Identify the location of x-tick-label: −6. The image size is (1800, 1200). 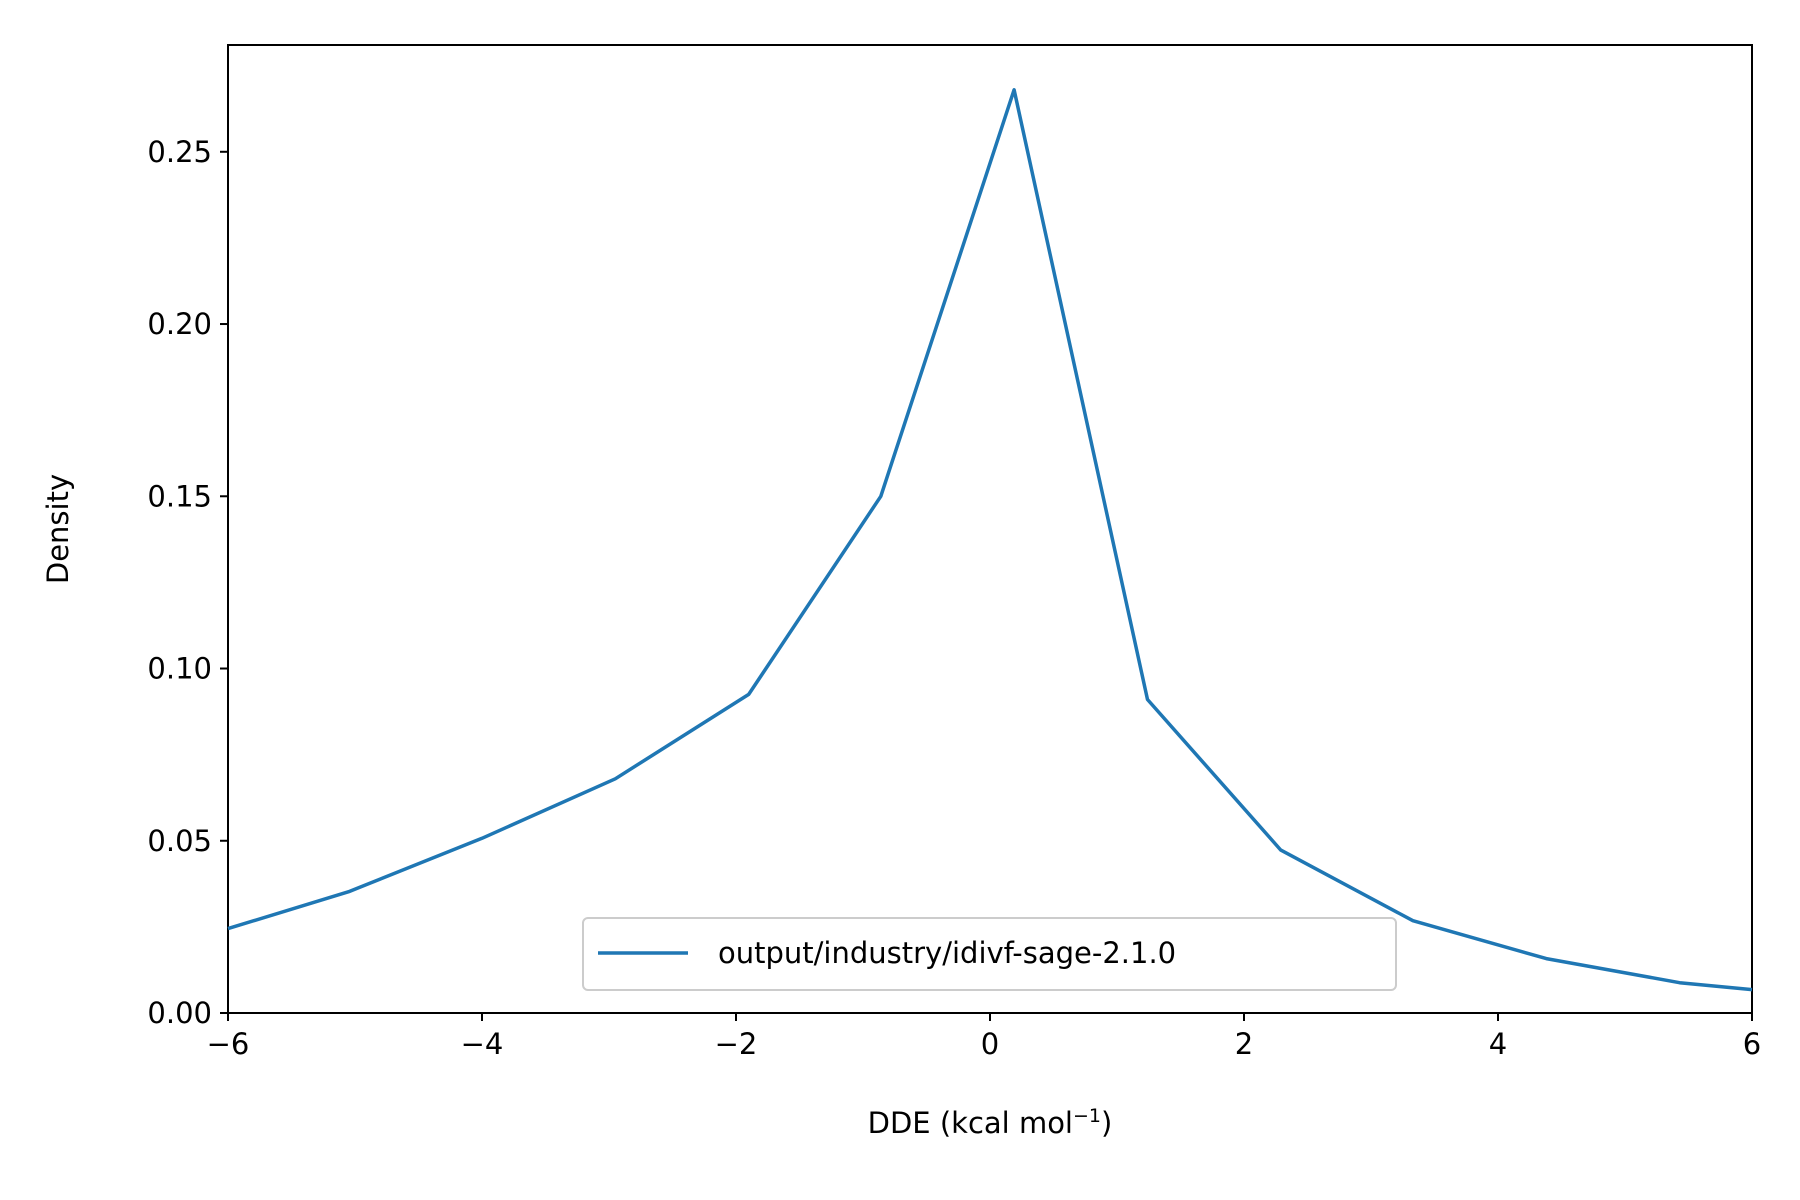
(228, 1044).